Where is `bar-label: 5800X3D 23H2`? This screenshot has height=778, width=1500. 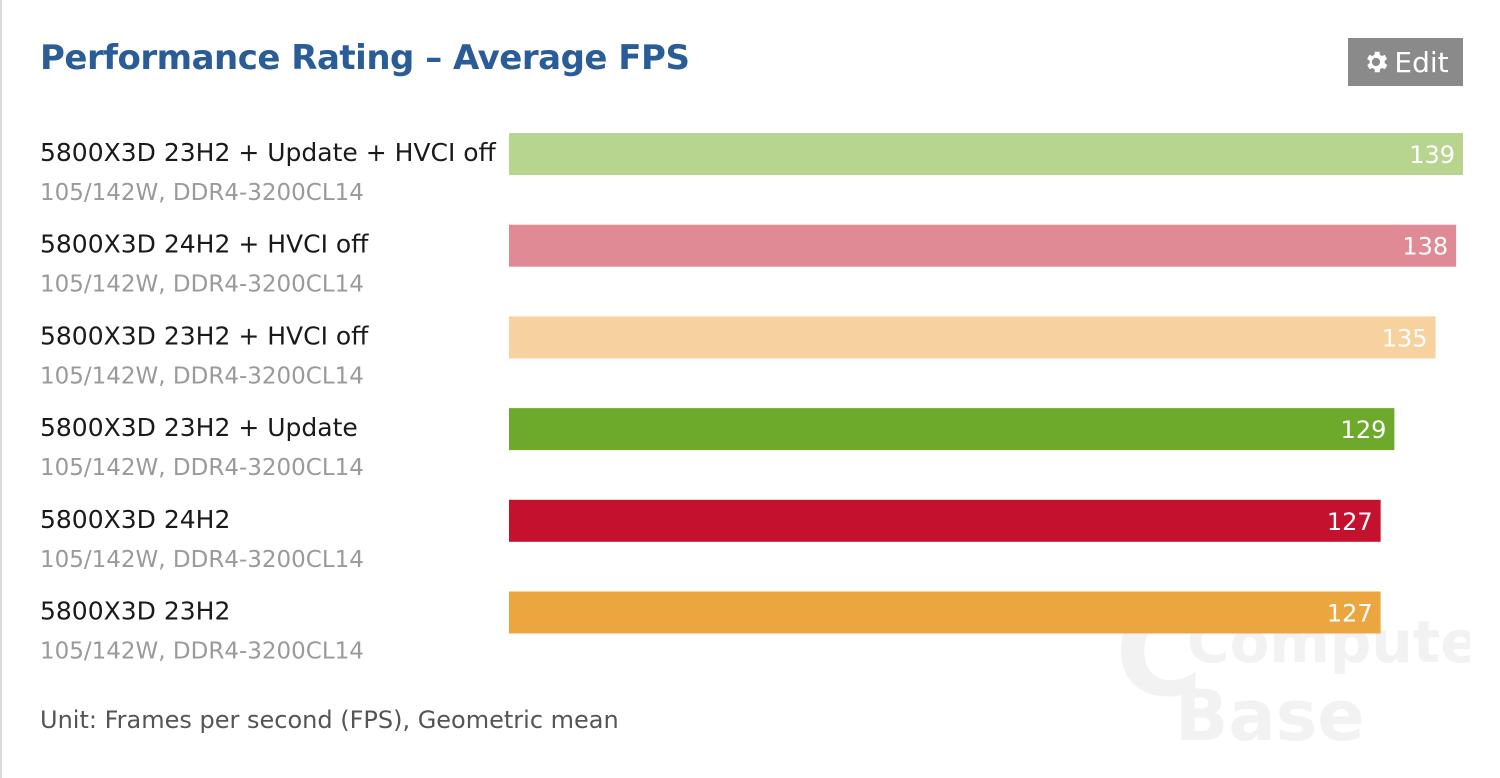 bar-label: 5800X3D 23H2 is located at coordinates (135, 611).